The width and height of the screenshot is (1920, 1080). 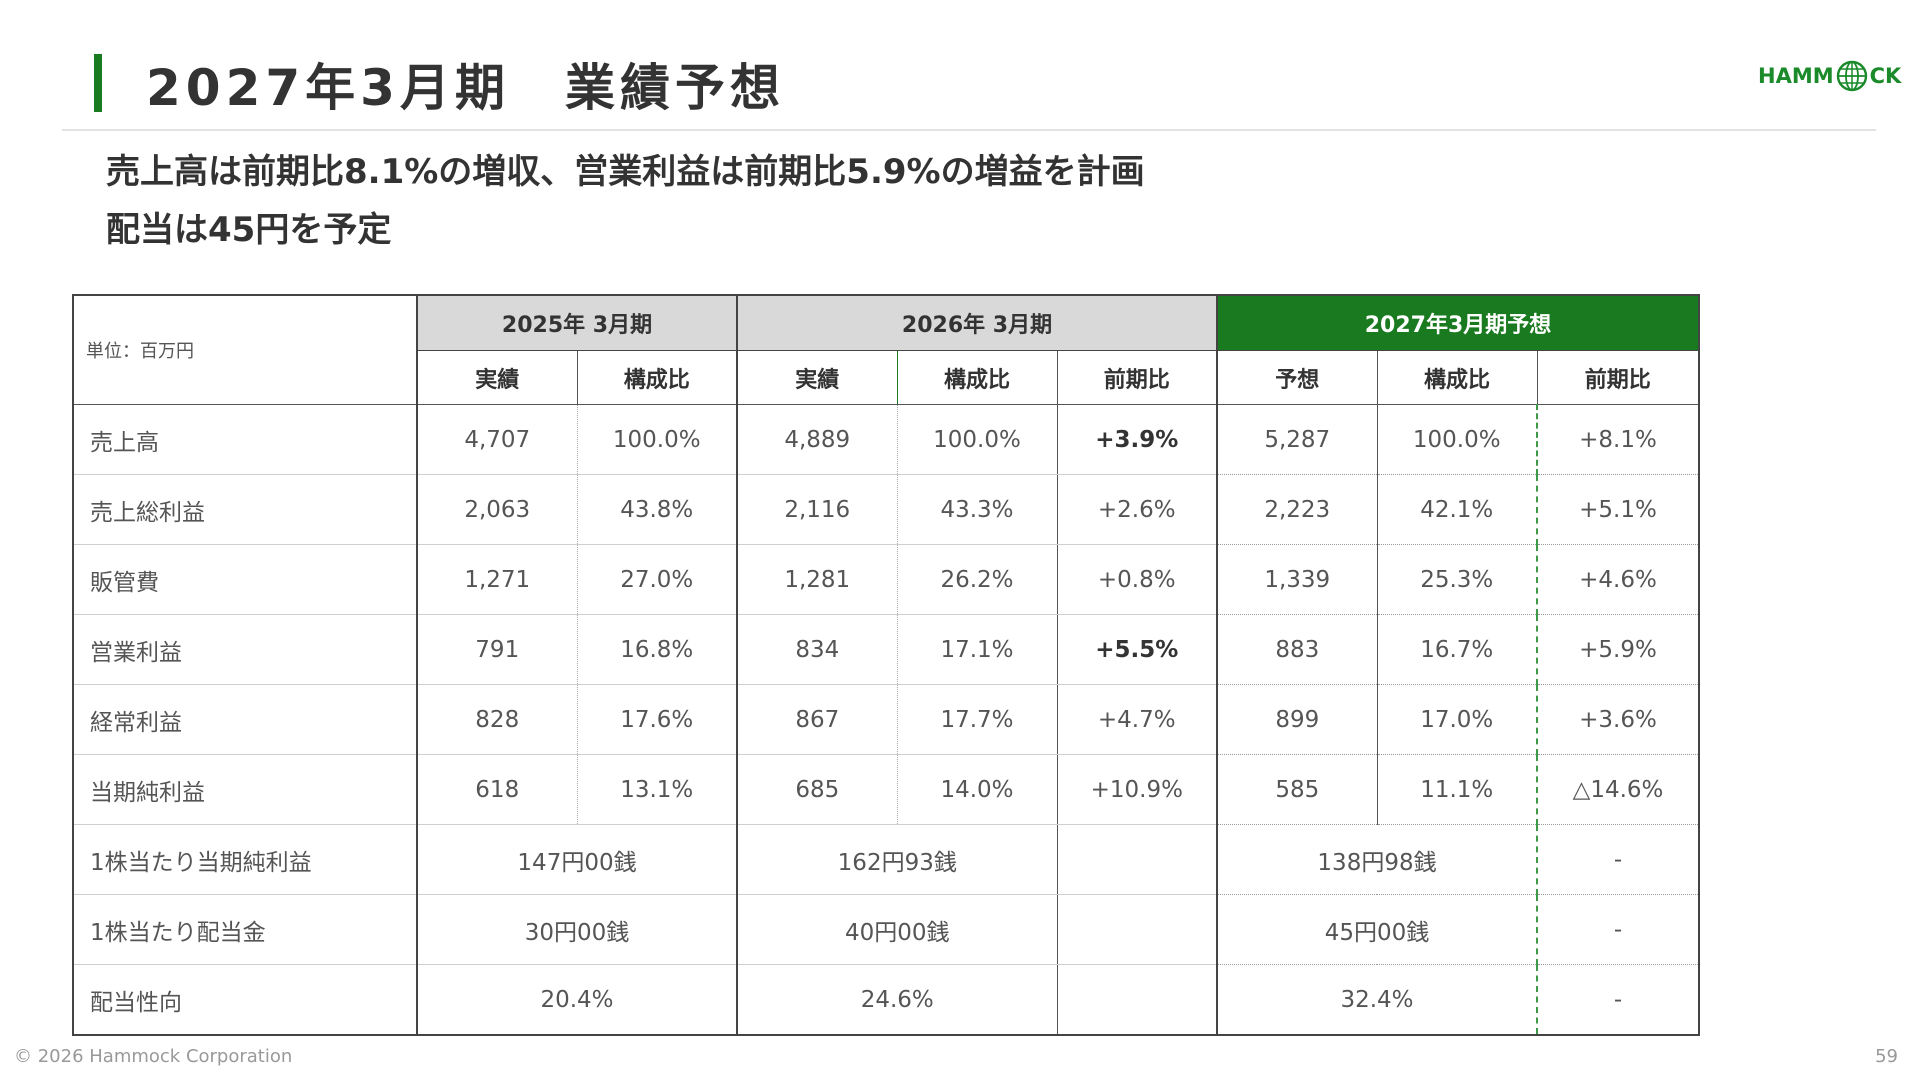 What do you see at coordinates (1297, 579) in the screenshot?
I see `cell-fy2027-forecast: 1,339` at bounding box center [1297, 579].